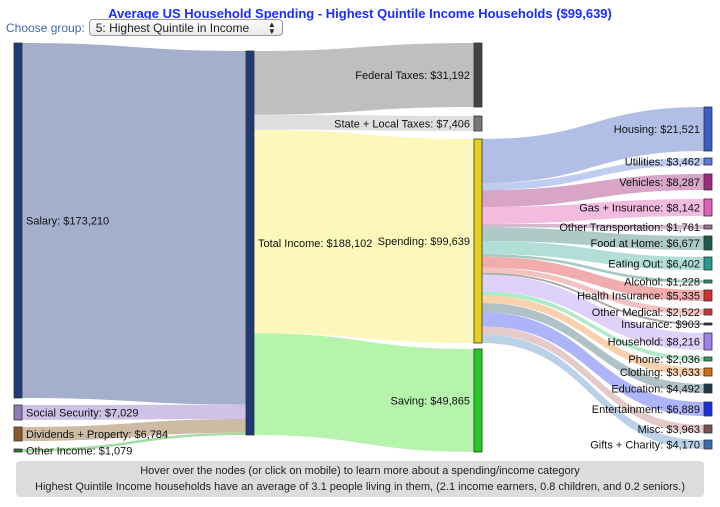 The width and height of the screenshot is (720, 507). Describe the element at coordinates (593, 145) in the screenshot. I see `link-spend-housing` at that location.